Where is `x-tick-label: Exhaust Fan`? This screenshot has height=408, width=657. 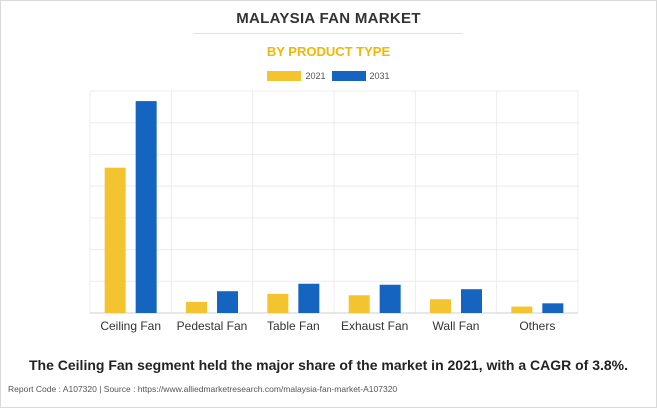
x-tick-label: Exhaust Fan is located at coordinates (374, 326).